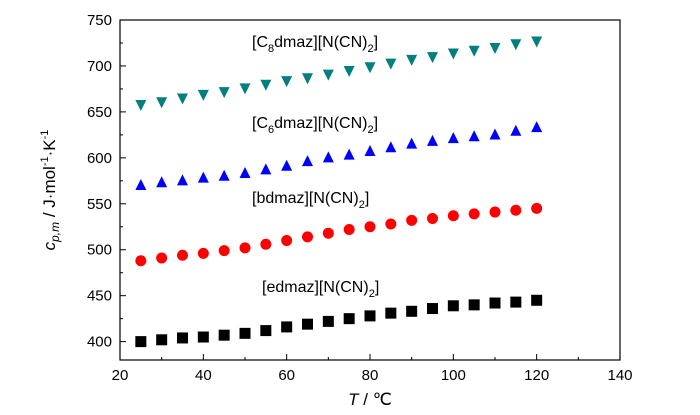 The height and width of the screenshot is (415, 700). What do you see at coordinates (99, 342) in the screenshot?
I see `y-tick-label: 400` at bounding box center [99, 342].